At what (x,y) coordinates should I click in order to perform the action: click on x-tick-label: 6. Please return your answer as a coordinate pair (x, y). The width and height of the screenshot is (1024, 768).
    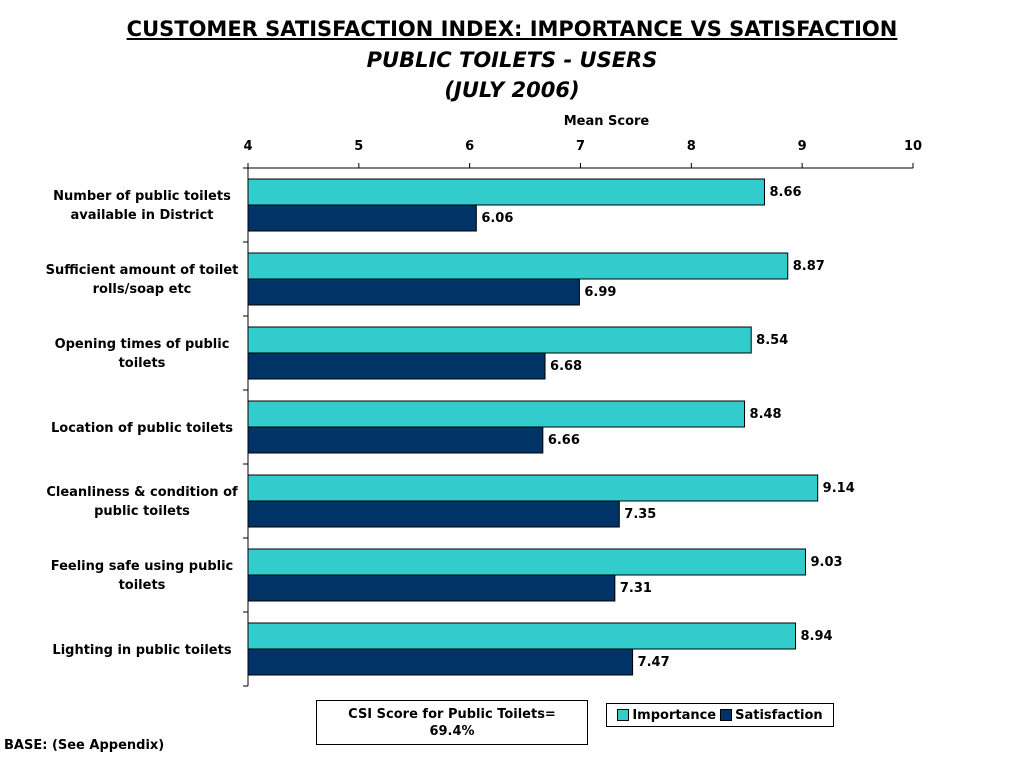
    Looking at the image, I should click on (469, 146).